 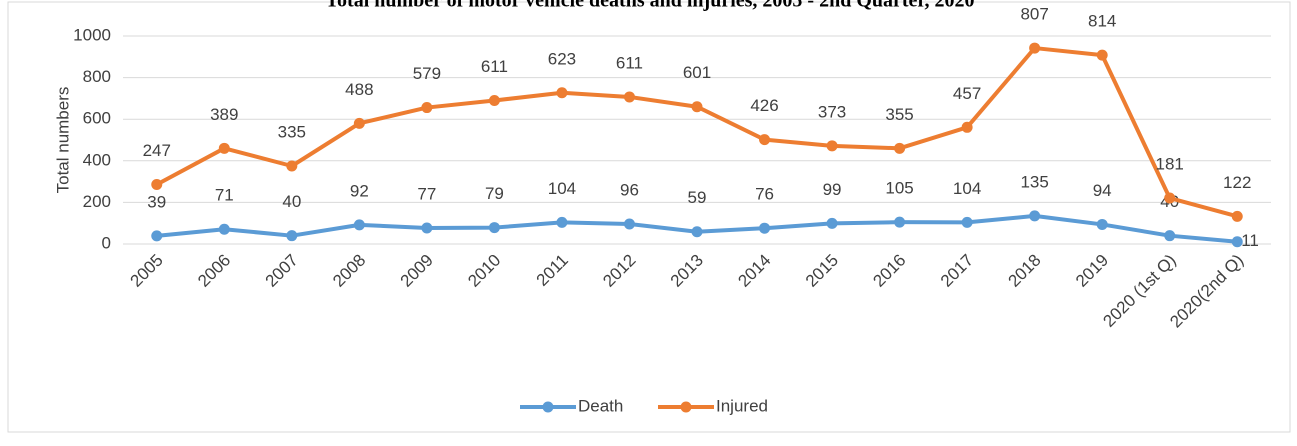 What do you see at coordinates (899, 114) in the screenshot?
I see `data-label: 355` at bounding box center [899, 114].